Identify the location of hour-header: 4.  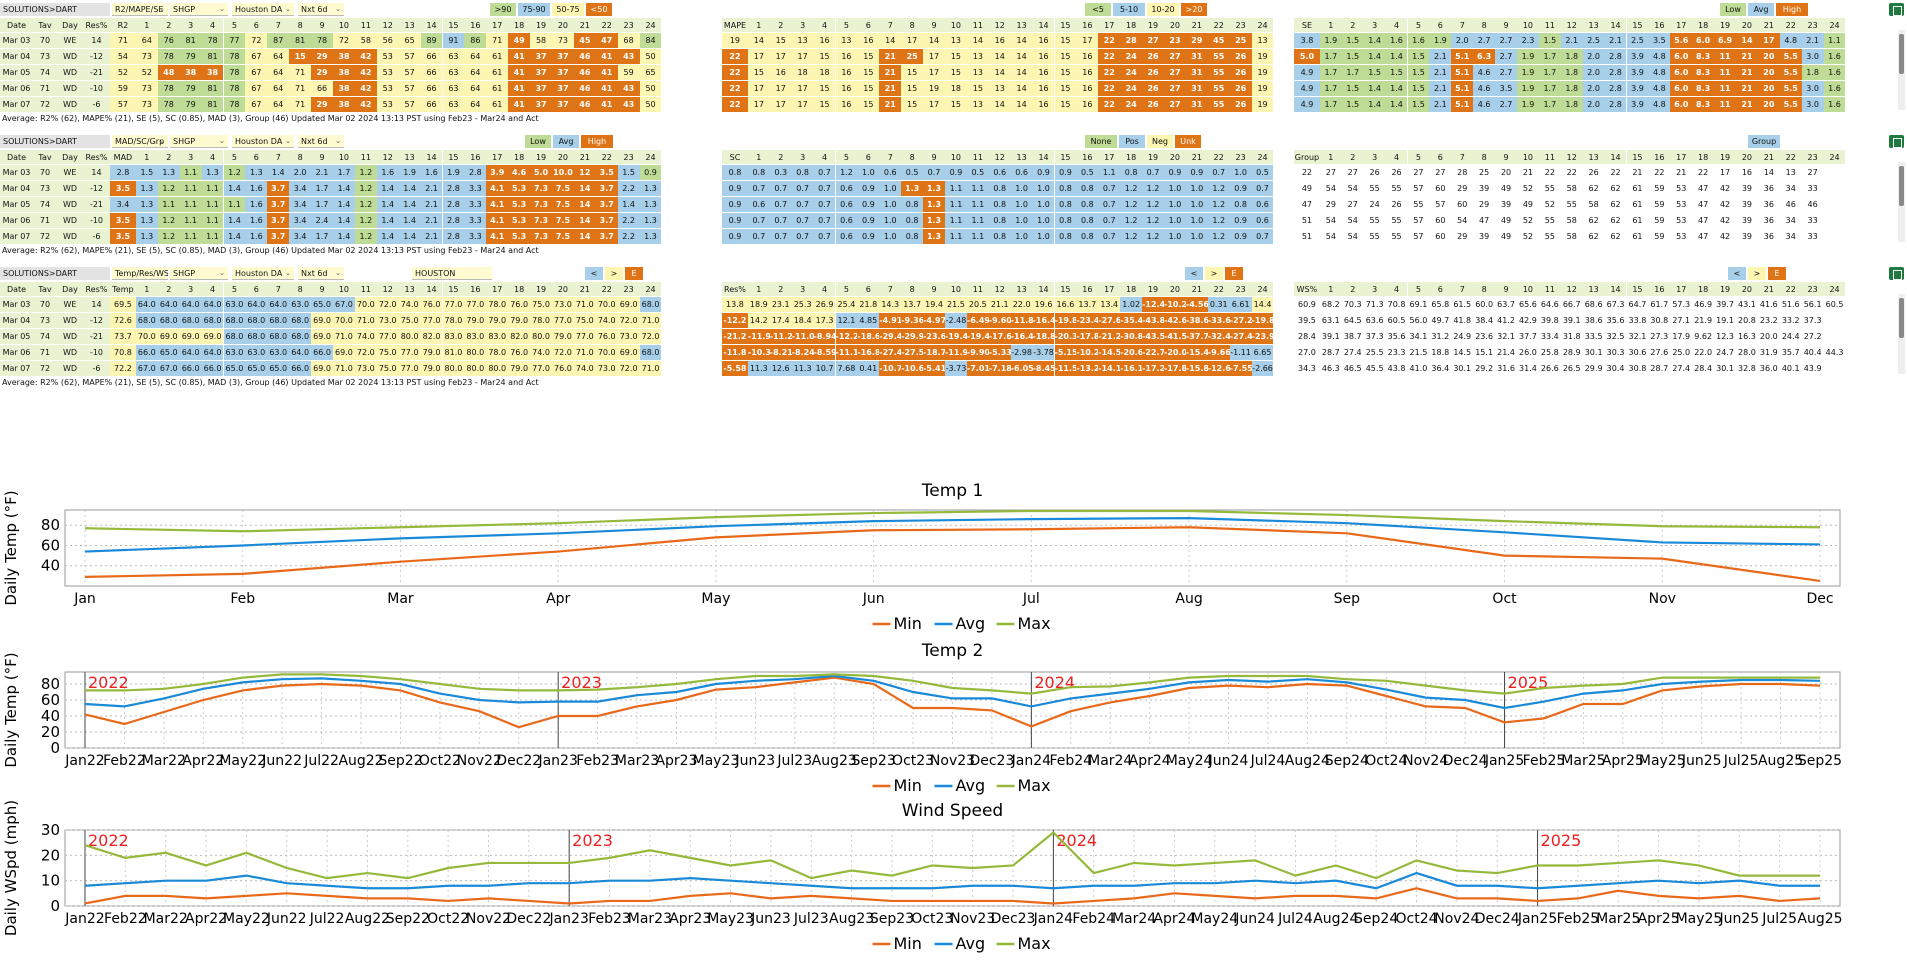
(824, 157).